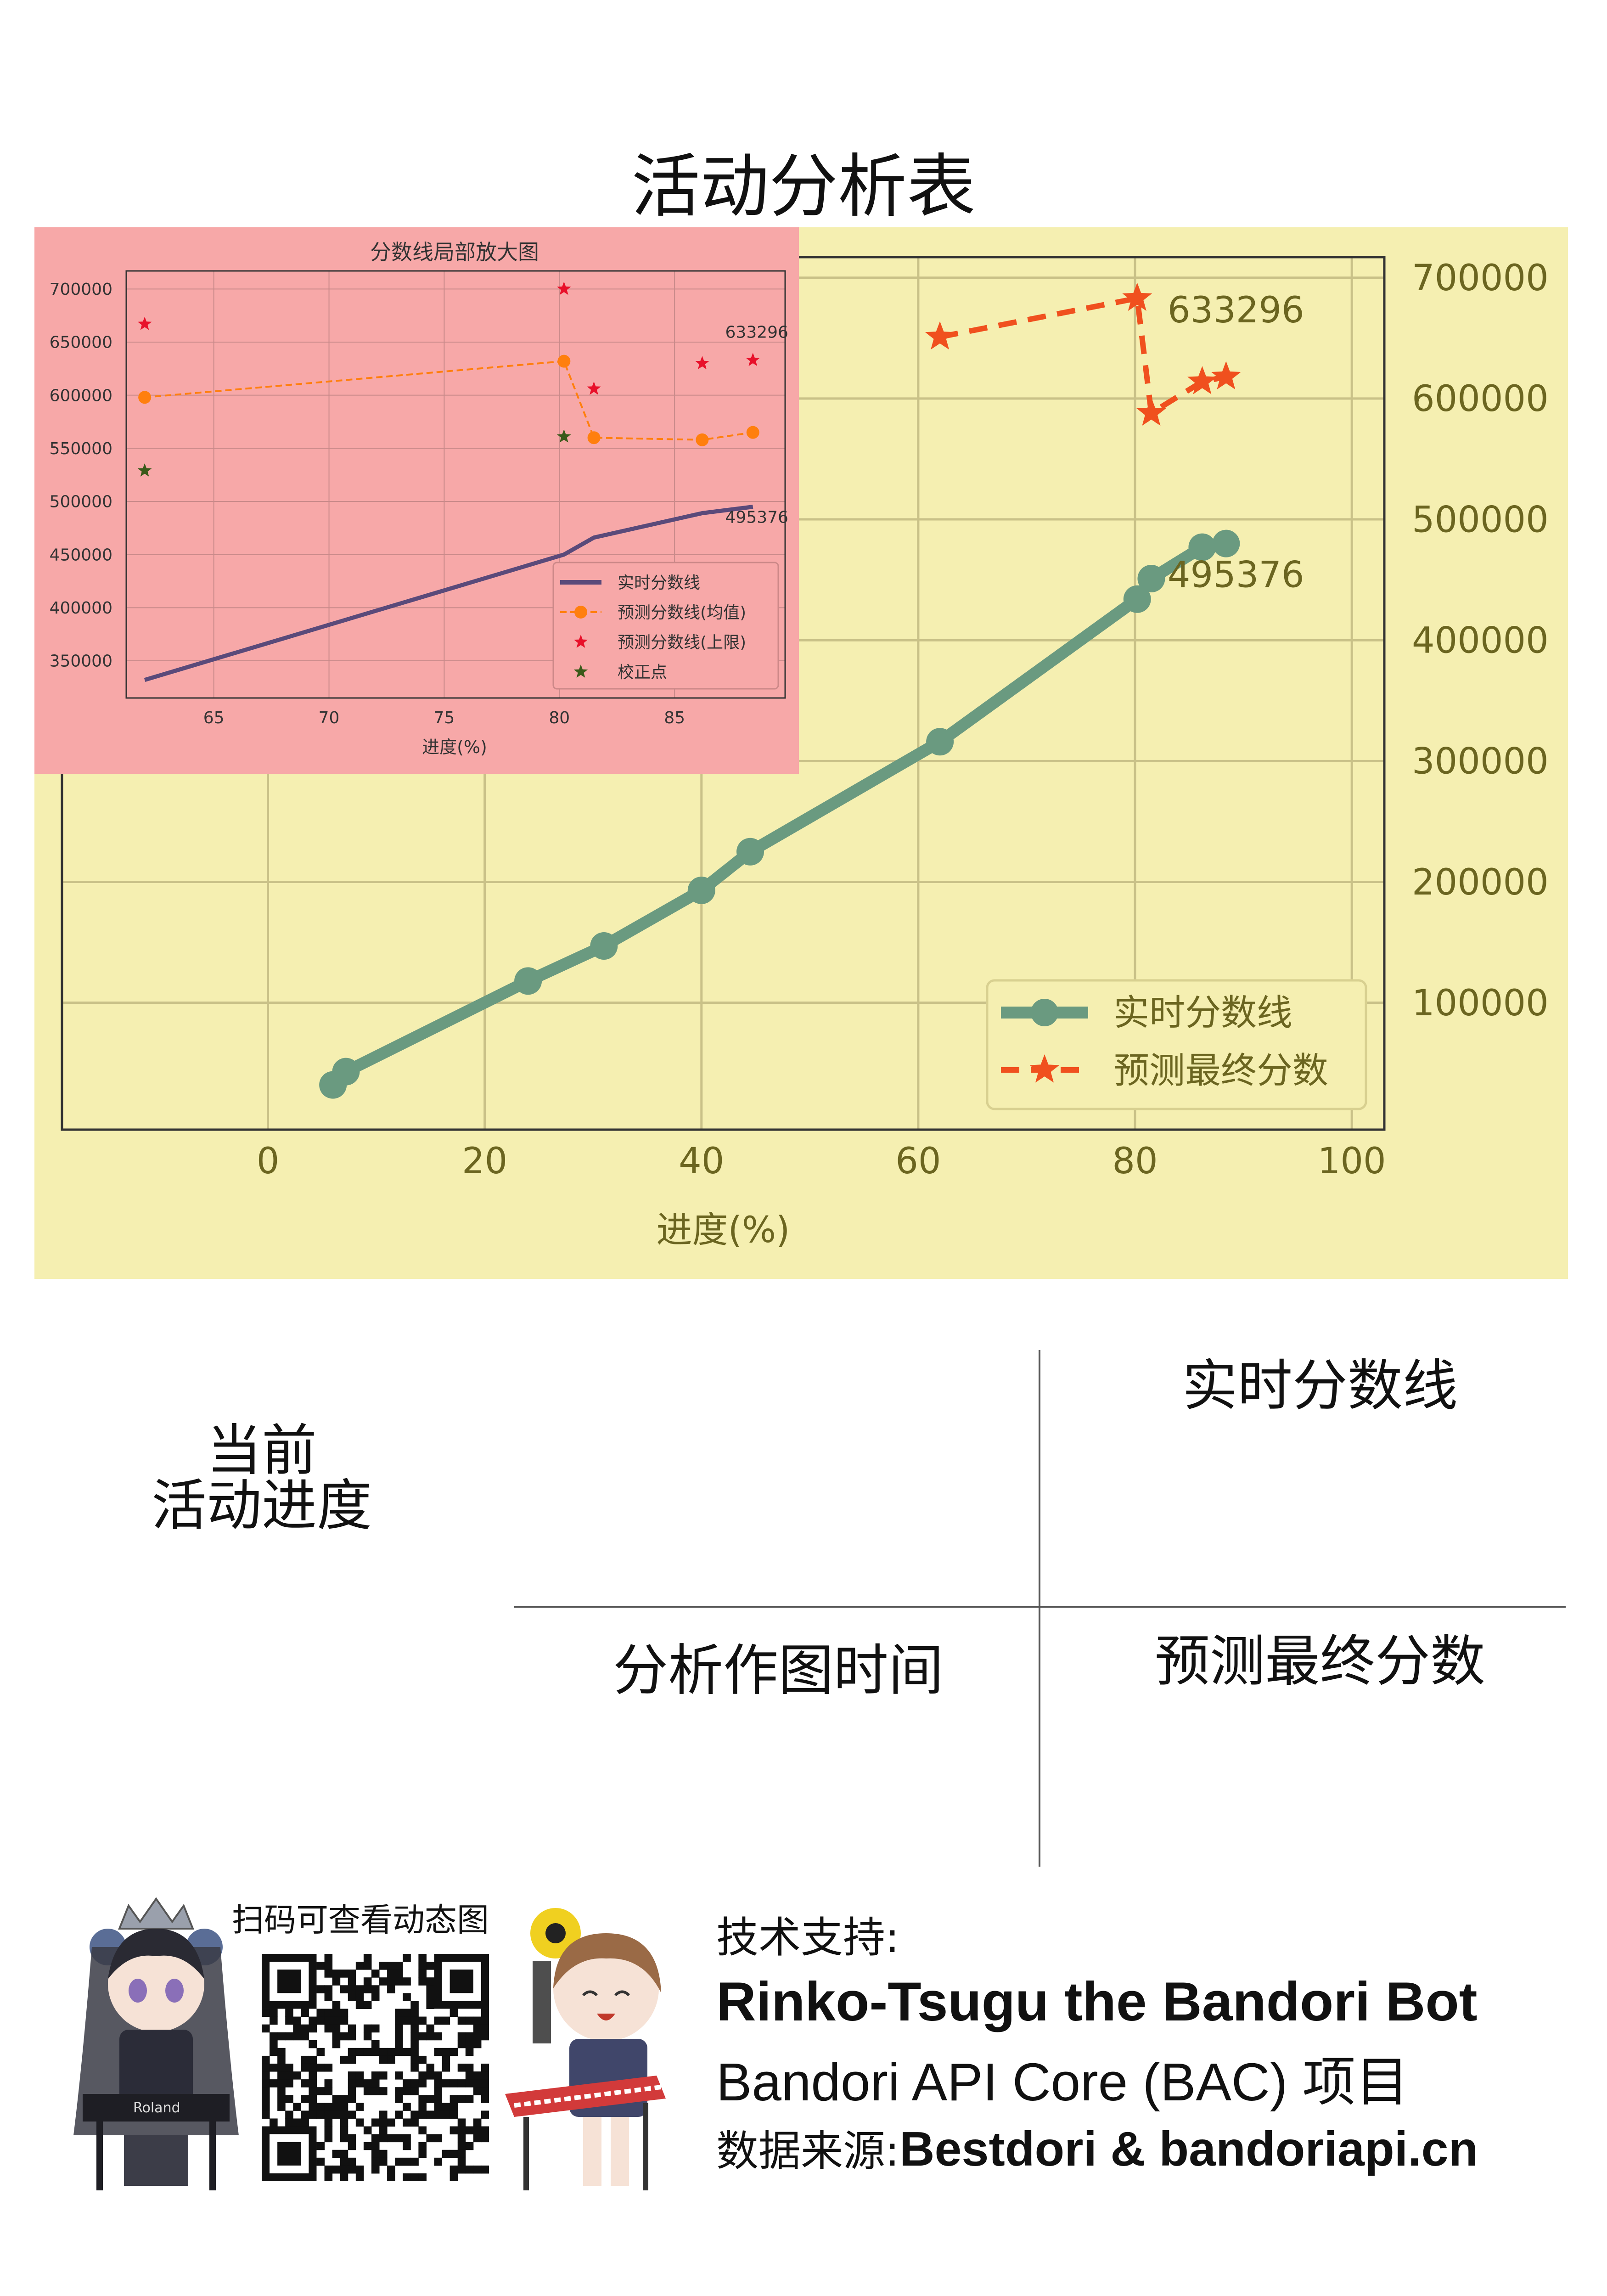 The image size is (1607, 2296). Describe the element at coordinates (268, 1161) in the screenshot. I see `x-tick-label: 0` at that location.